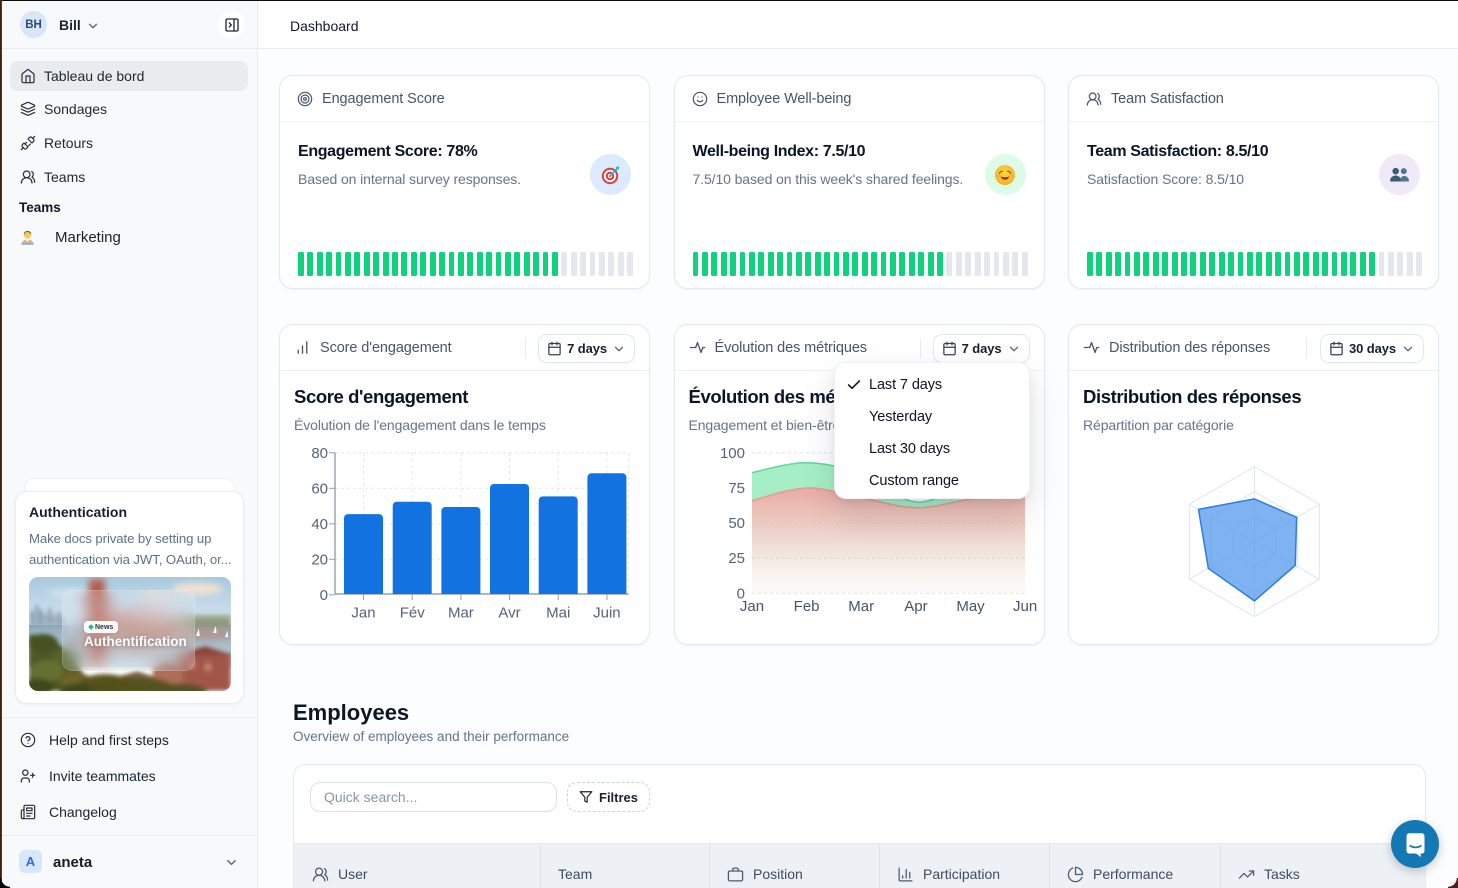  Describe the element at coordinates (736, 488) in the screenshot. I see `svg-text: 75` at that location.